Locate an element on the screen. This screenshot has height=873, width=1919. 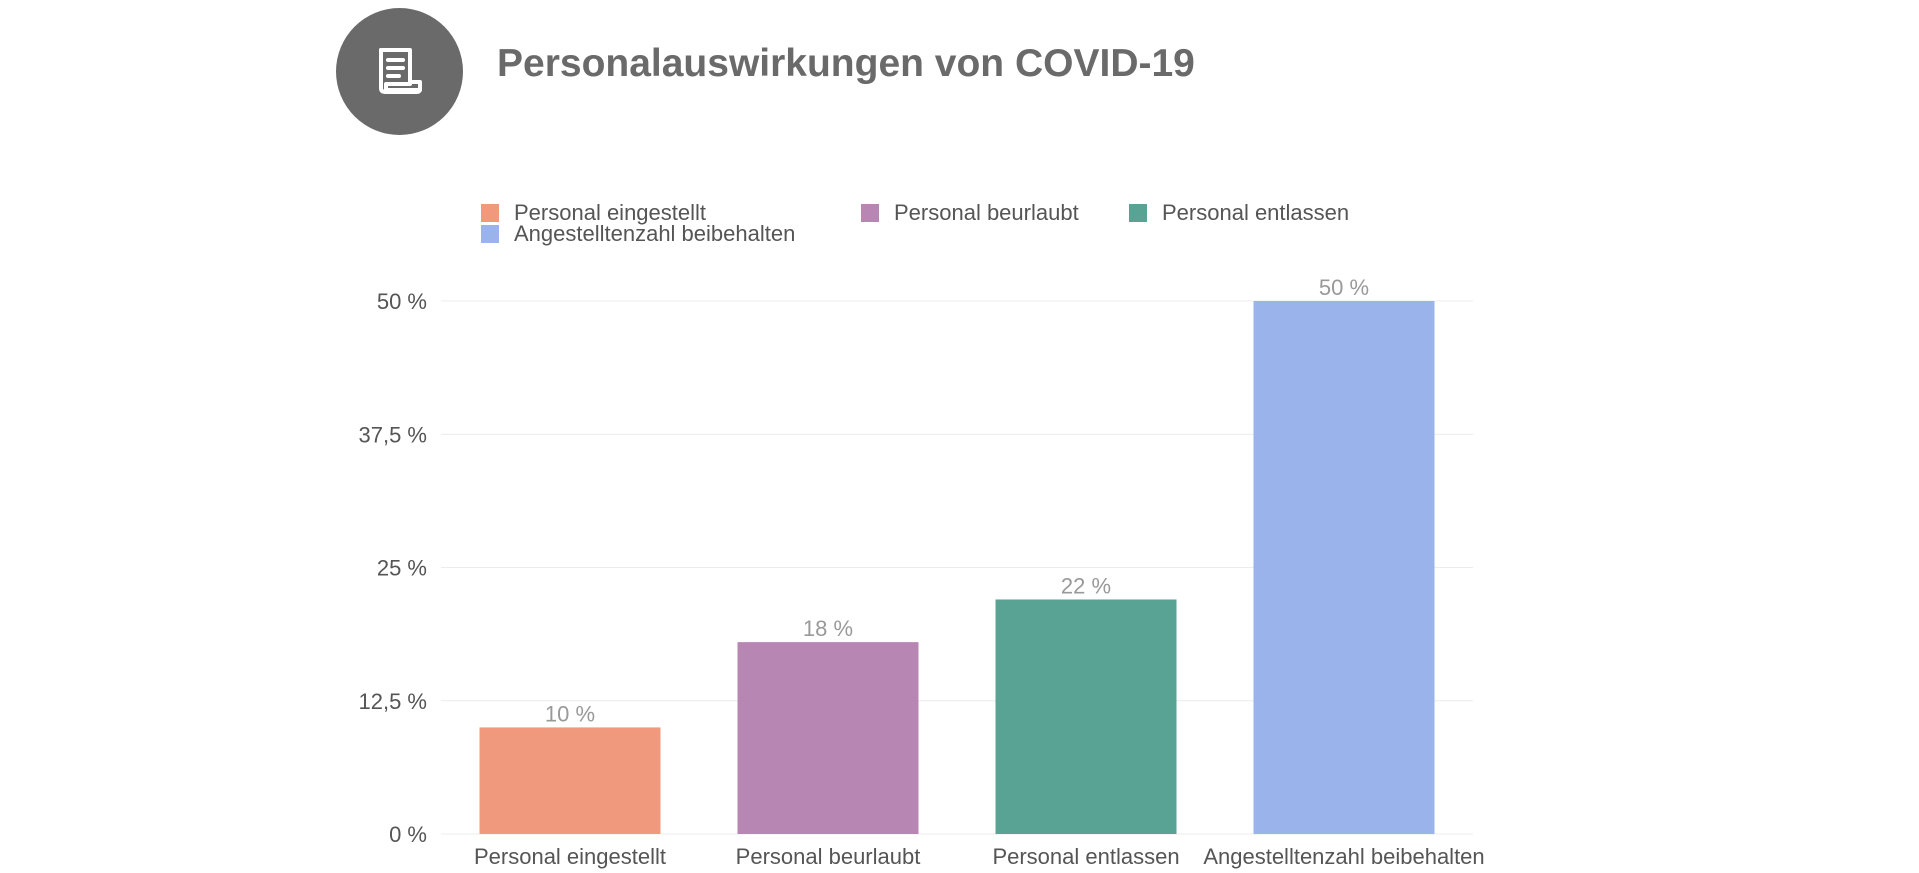
y-tick-label: 0 % is located at coordinates (408, 834).